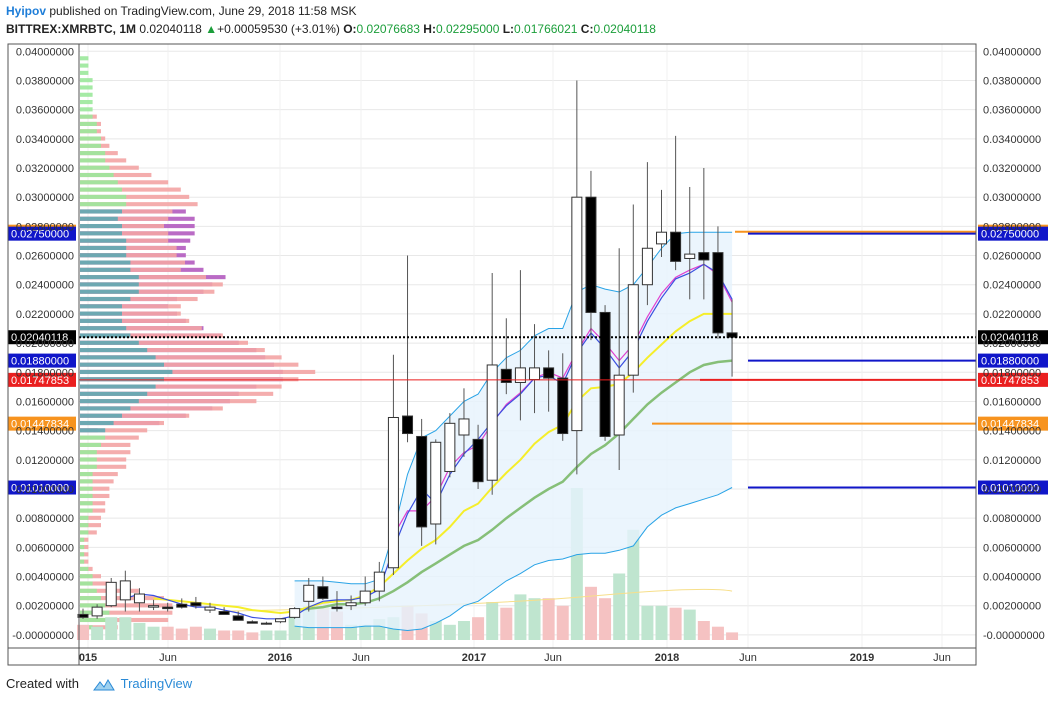 Image resolution: width=1057 pixels, height=702 pixels. What do you see at coordinates (1009, 338) in the screenshot?
I see `level-price-label: 0.02040118` at bounding box center [1009, 338].